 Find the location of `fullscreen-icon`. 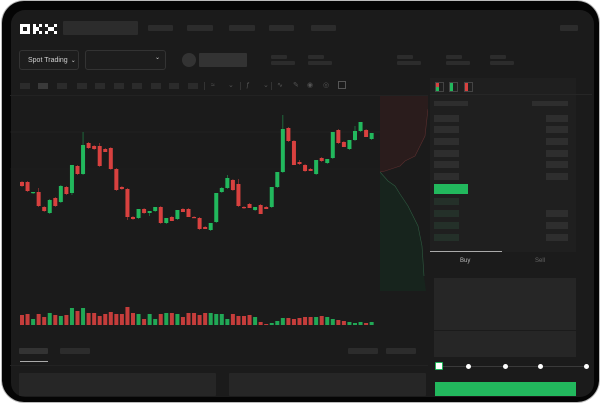

fullscreen-icon is located at coordinates (342, 85).